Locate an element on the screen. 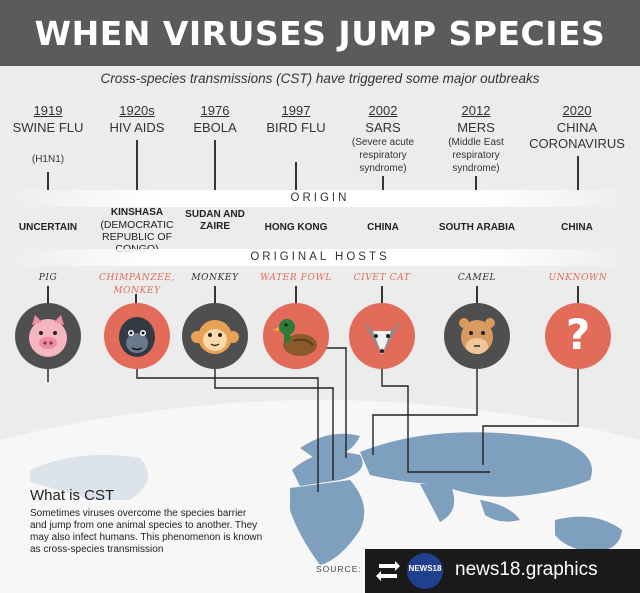 This screenshot has width=640, height=593. monkey-icon is located at coordinates (215, 337).